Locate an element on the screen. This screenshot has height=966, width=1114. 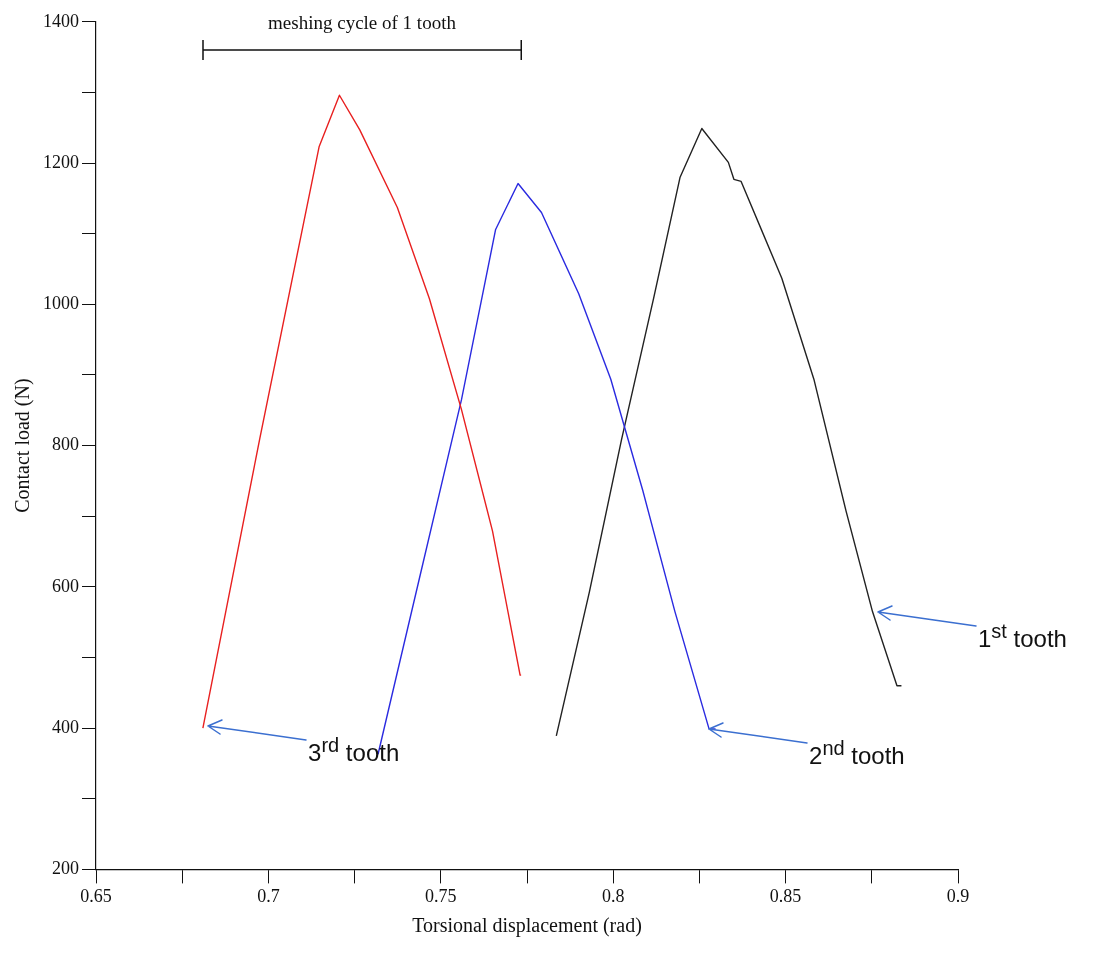
y-tick-label: 1000 is located at coordinates (61, 303).